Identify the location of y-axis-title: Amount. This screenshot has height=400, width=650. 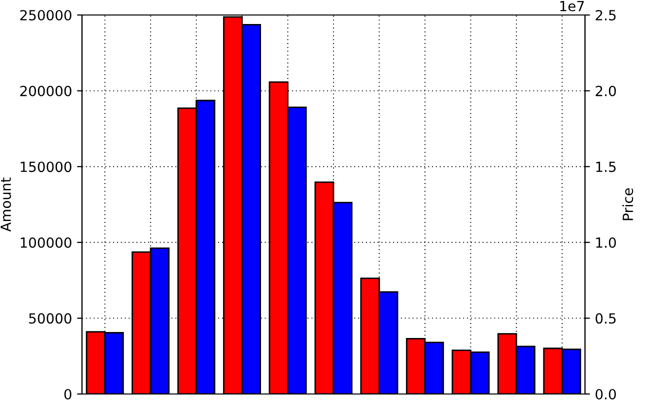
(6, 205).